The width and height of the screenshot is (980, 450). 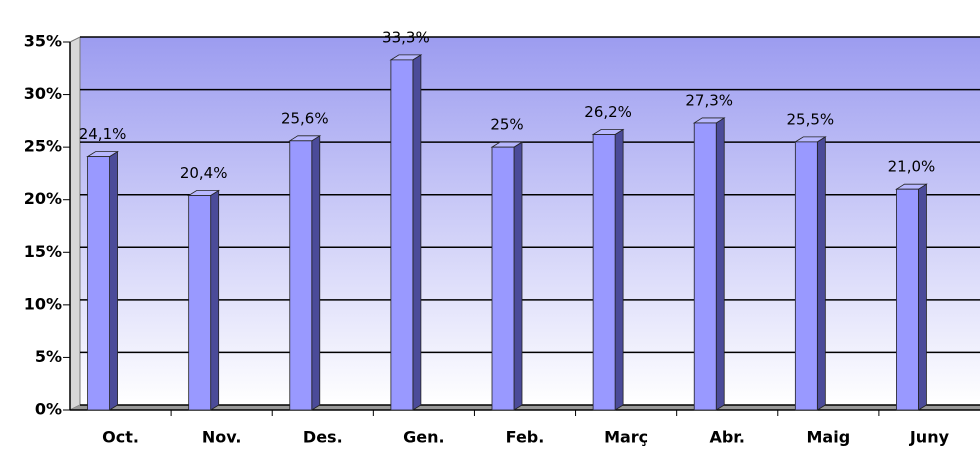 What do you see at coordinates (75, 223) in the screenshot?
I see `side-wall` at bounding box center [75, 223].